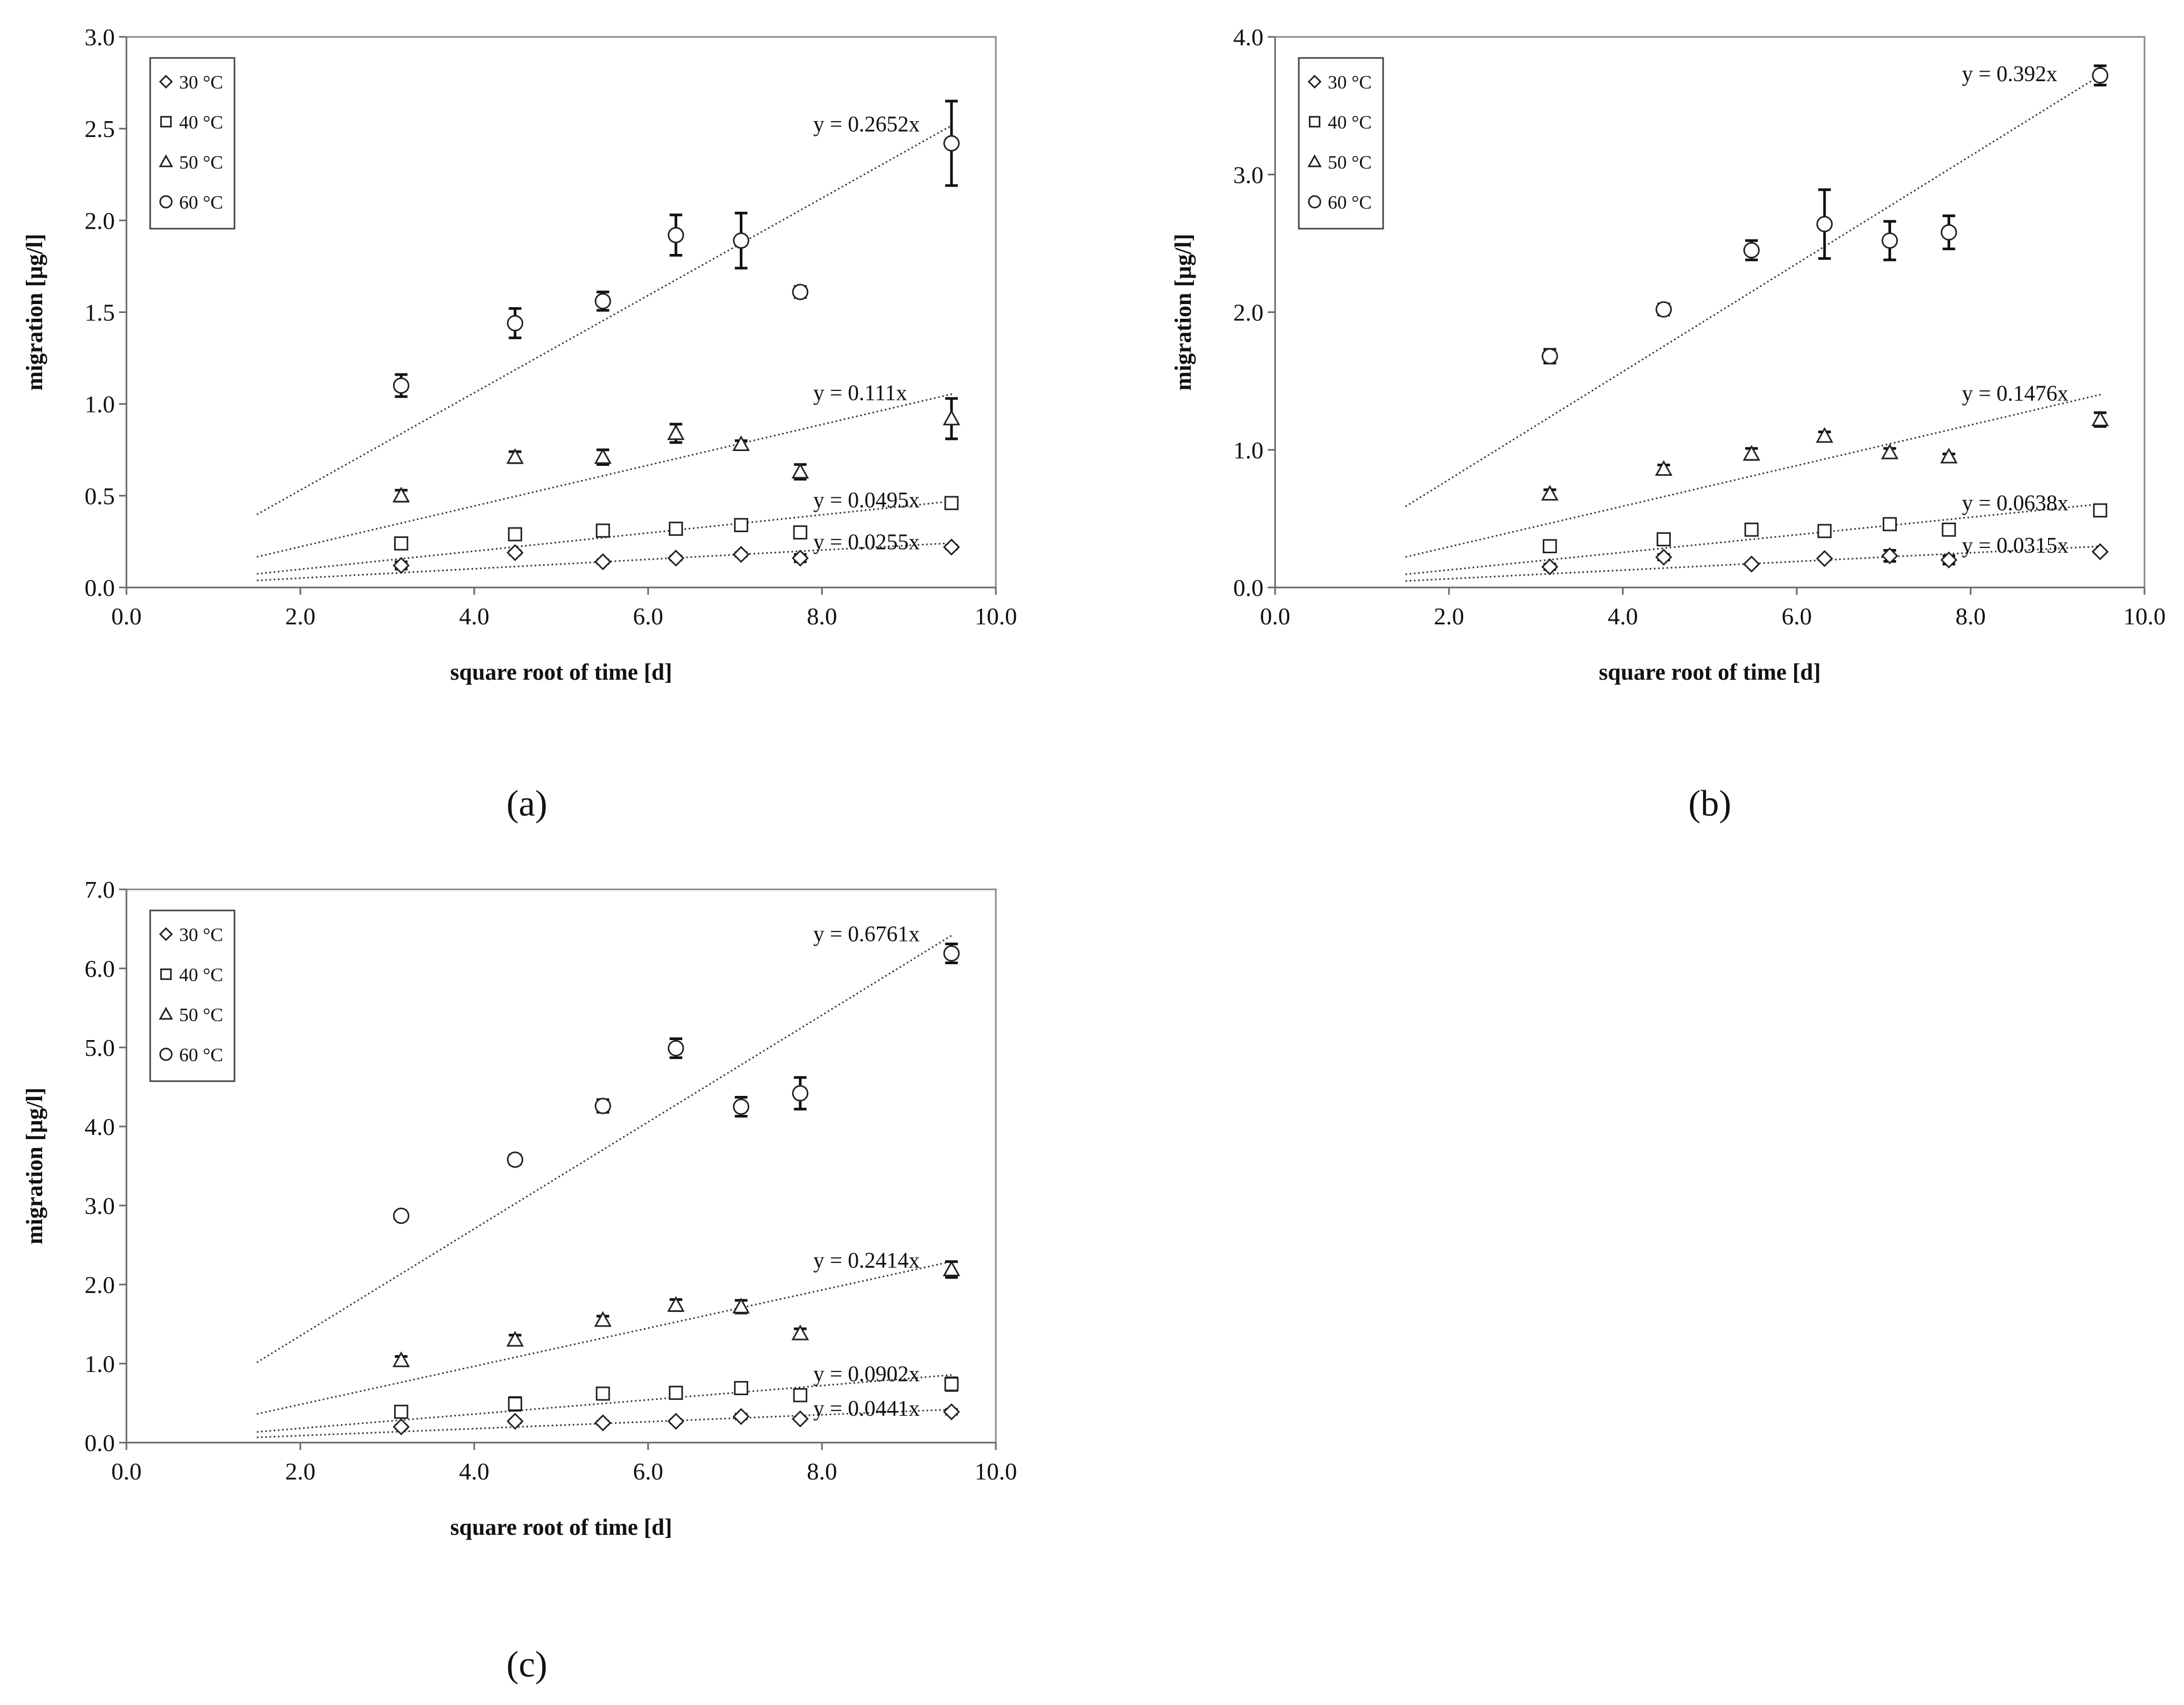  What do you see at coordinates (100, 1047) in the screenshot?
I see `y-tick-label: 5.0` at bounding box center [100, 1047].